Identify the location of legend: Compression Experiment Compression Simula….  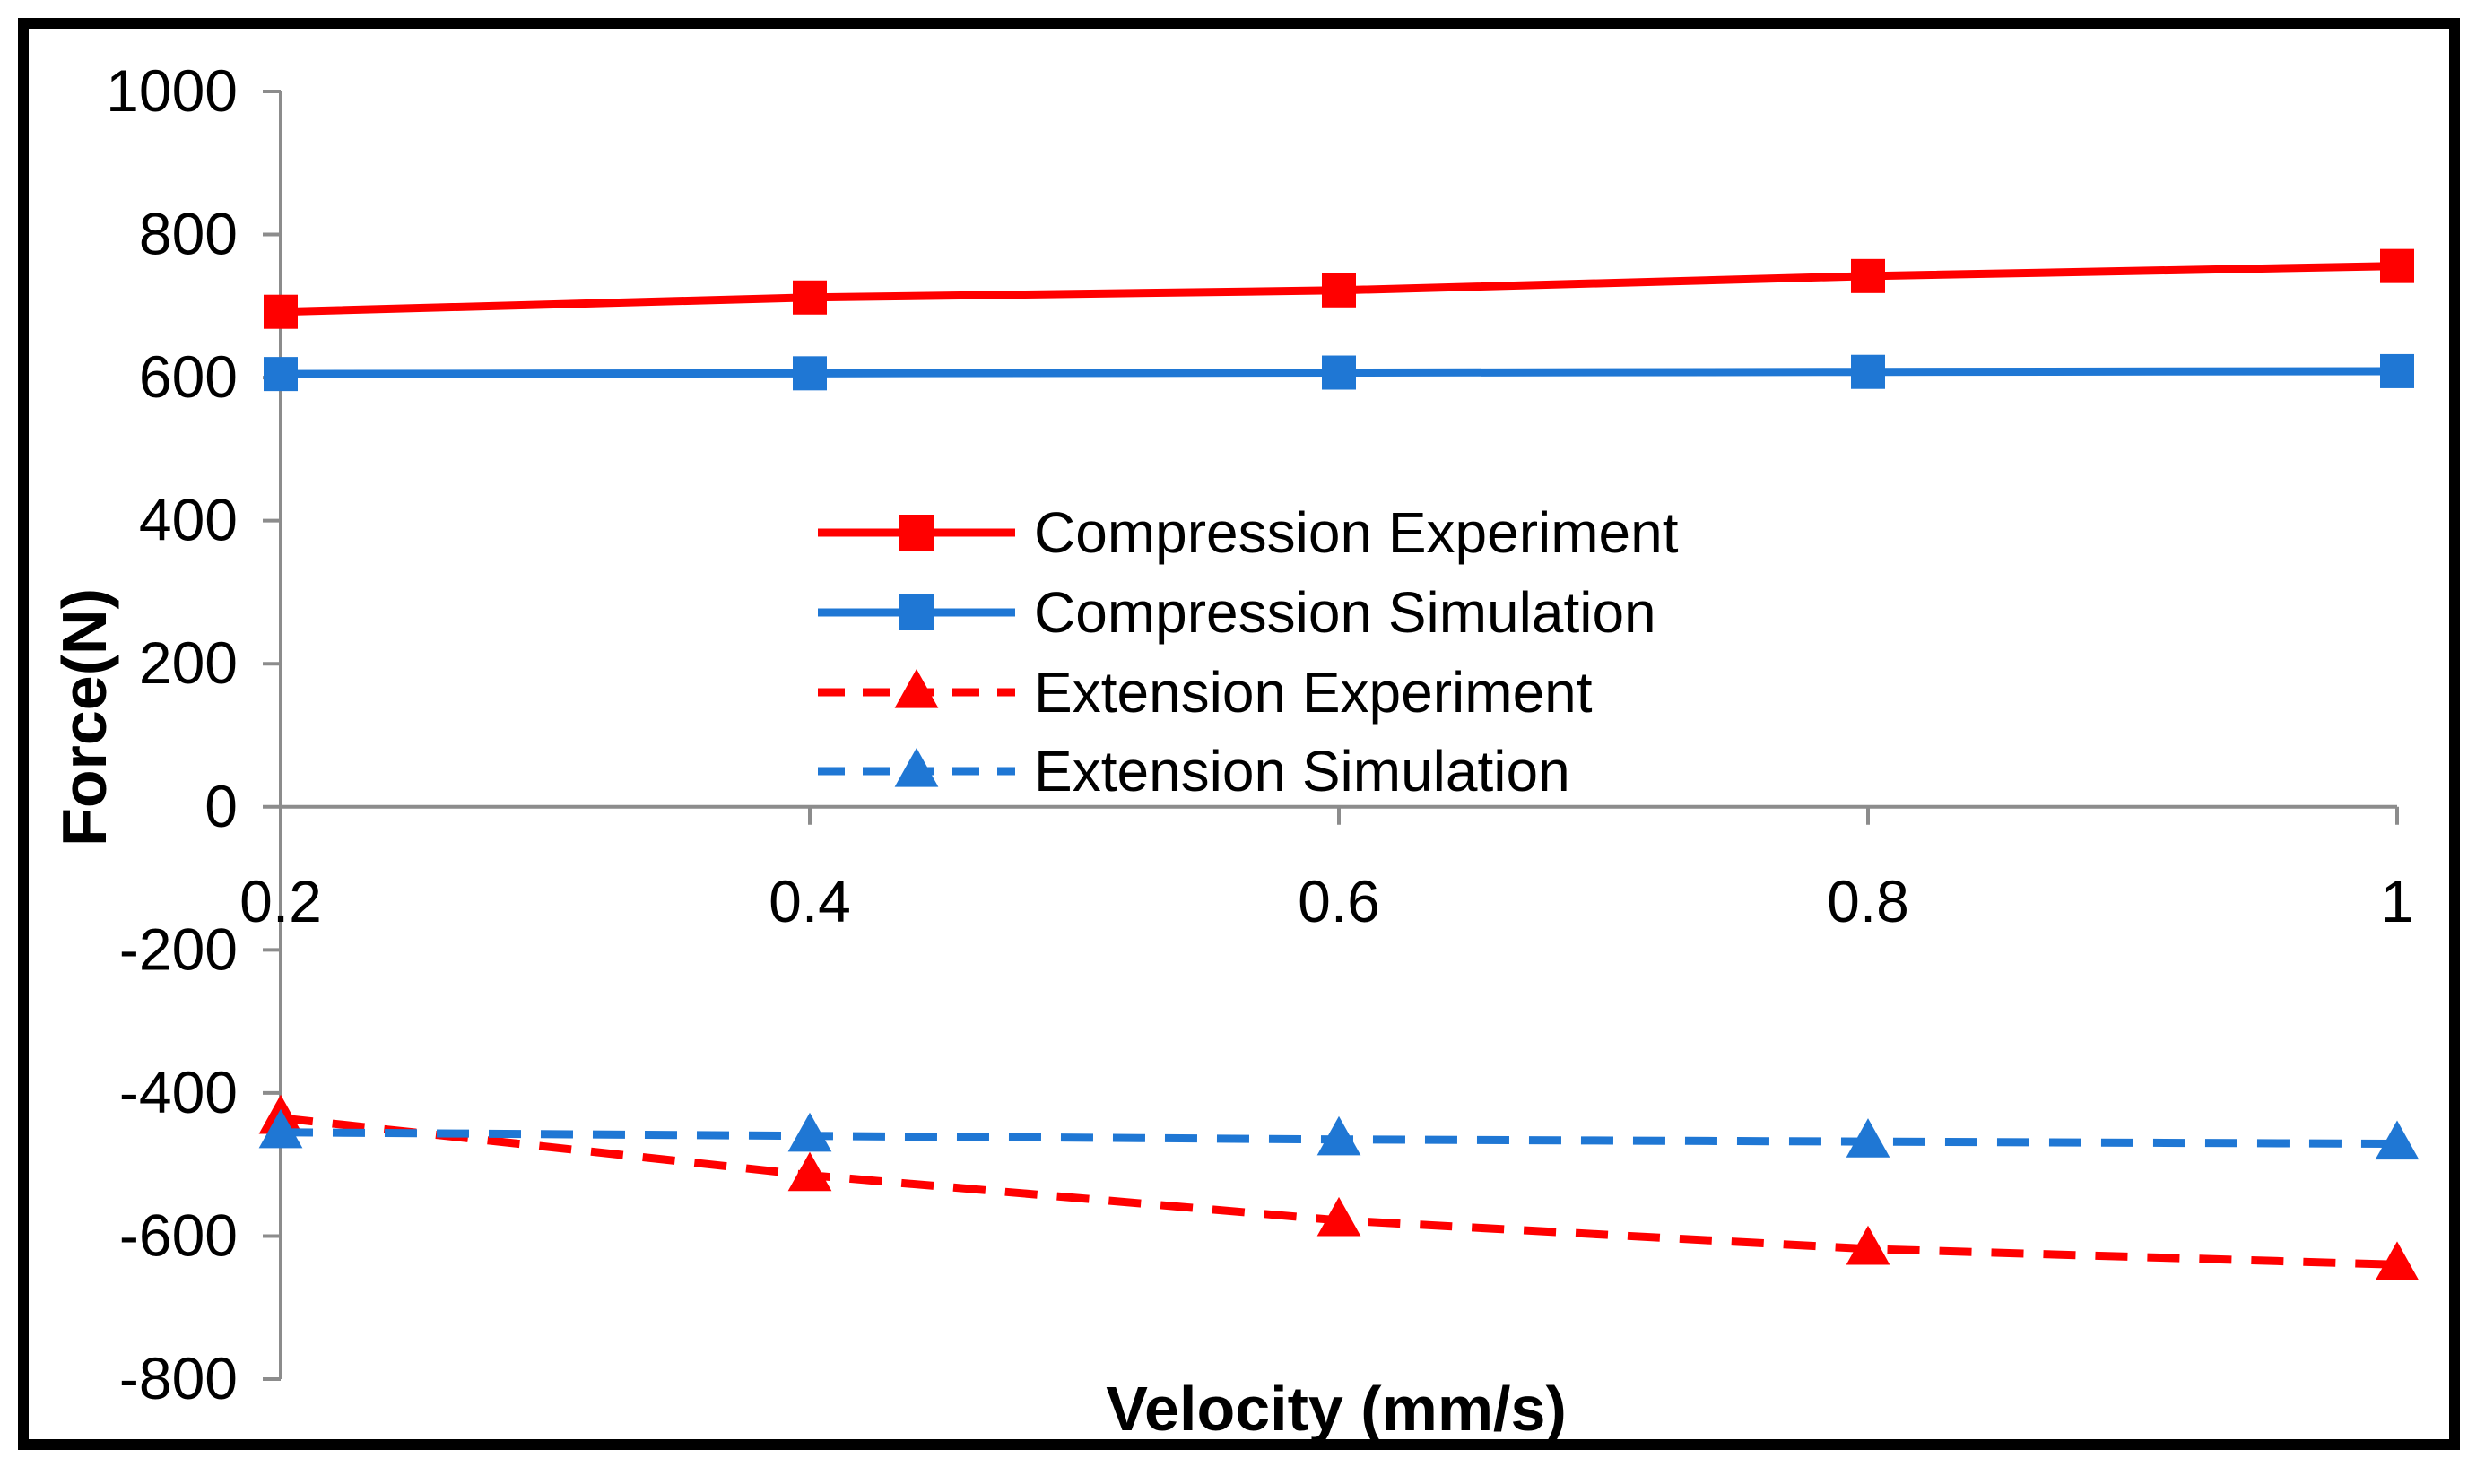
(1248, 651).